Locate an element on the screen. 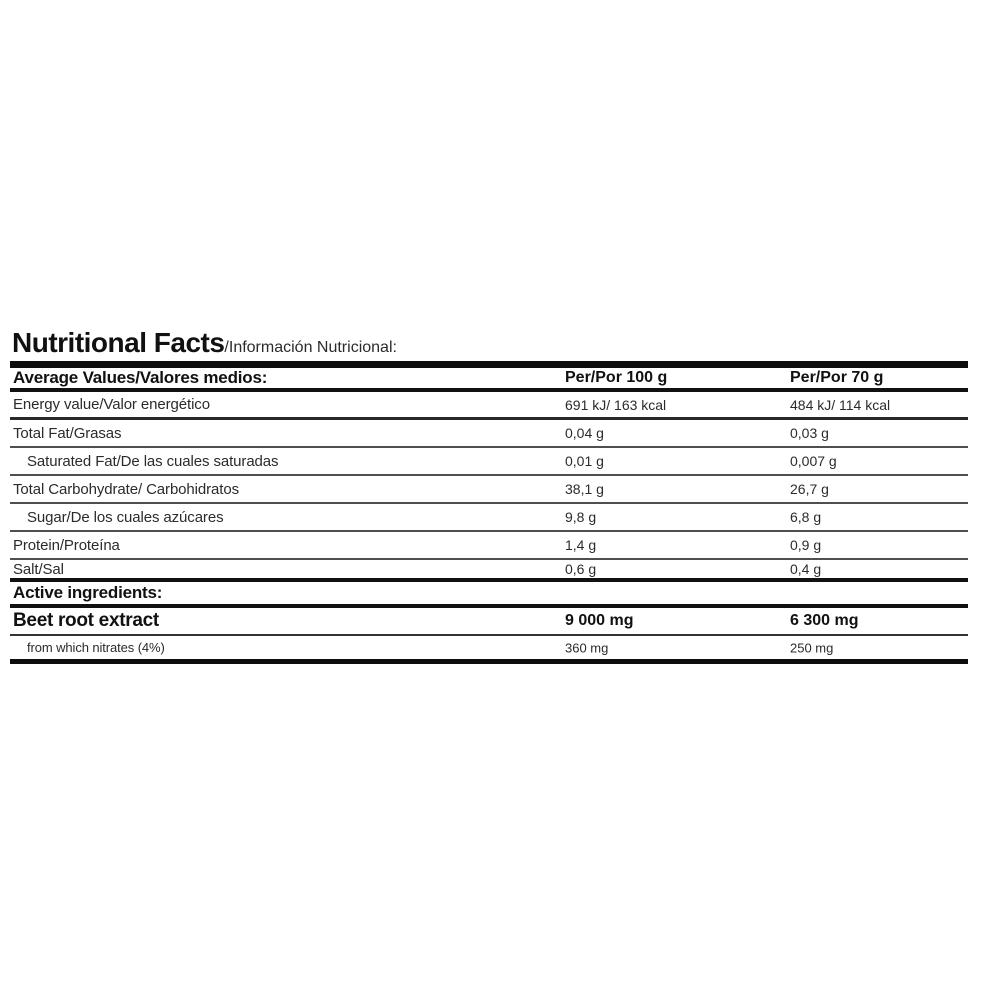 This screenshot has height=1000, width=1000. row-value-per100: 9 000 mg is located at coordinates (599, 620).